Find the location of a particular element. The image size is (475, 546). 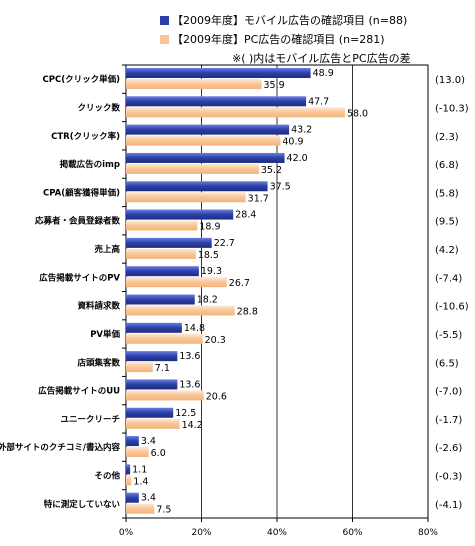

difference-label: (-10.6) is located at coordinates (452, 307).